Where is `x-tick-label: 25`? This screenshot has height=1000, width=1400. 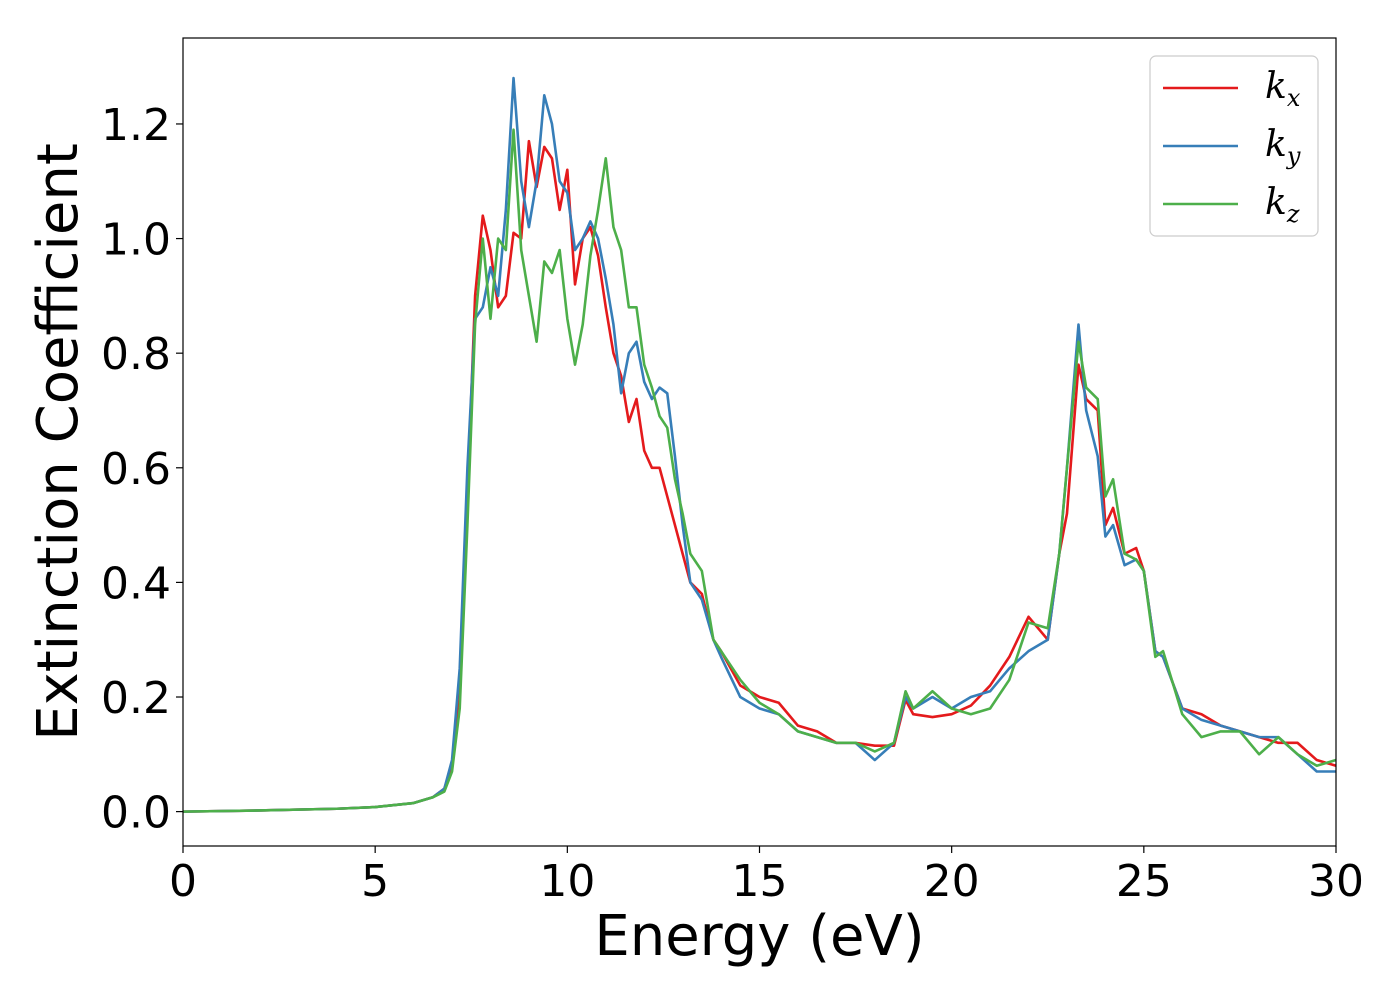 x-tick-label: 25 is located at coordinates (1144, 881).